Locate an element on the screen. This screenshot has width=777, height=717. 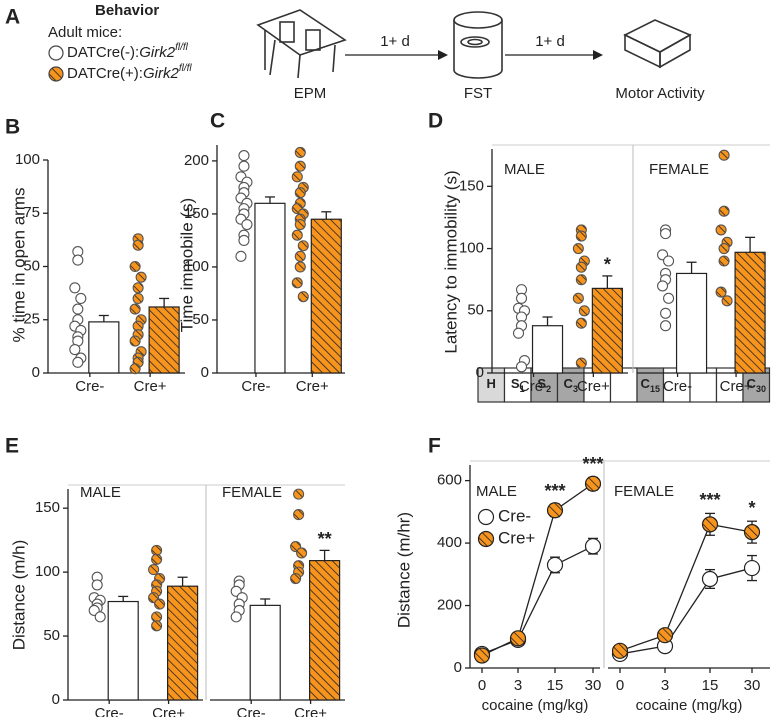
schedule-main: C is located at coordinates (569, 383).